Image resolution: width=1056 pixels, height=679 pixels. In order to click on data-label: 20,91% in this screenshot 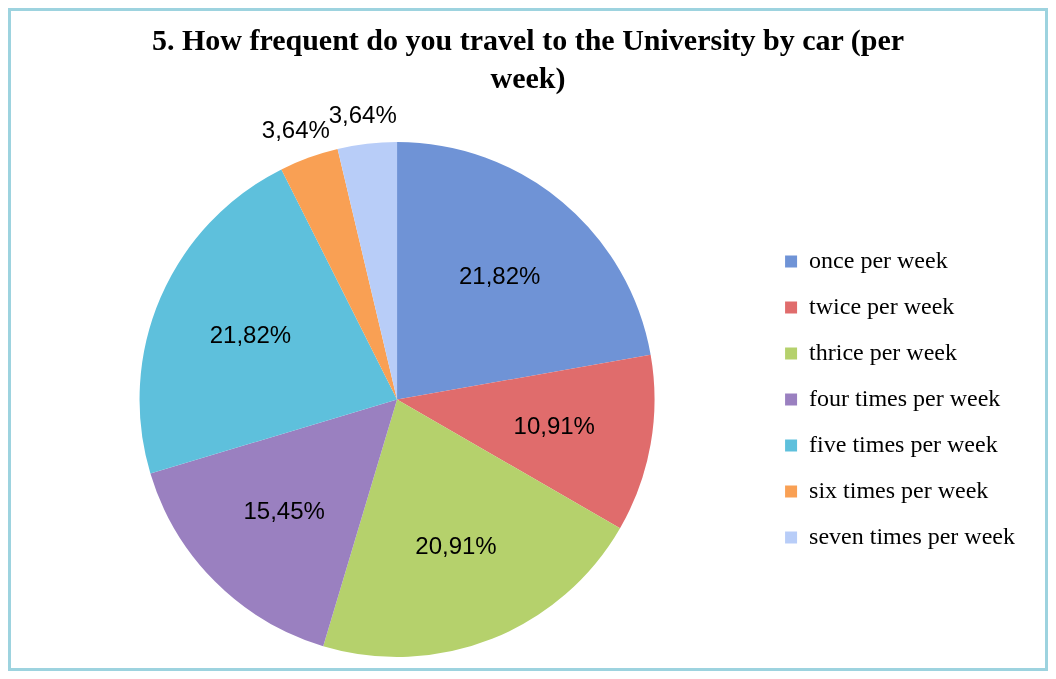, I will do `click(456, 546)`.